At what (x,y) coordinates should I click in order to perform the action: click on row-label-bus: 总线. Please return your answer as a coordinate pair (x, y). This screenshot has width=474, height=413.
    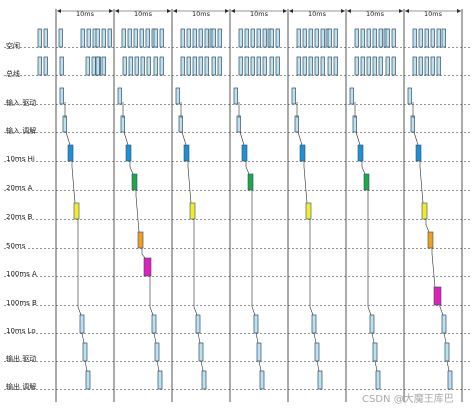
    Looking at the image, I should click on (13, 73).